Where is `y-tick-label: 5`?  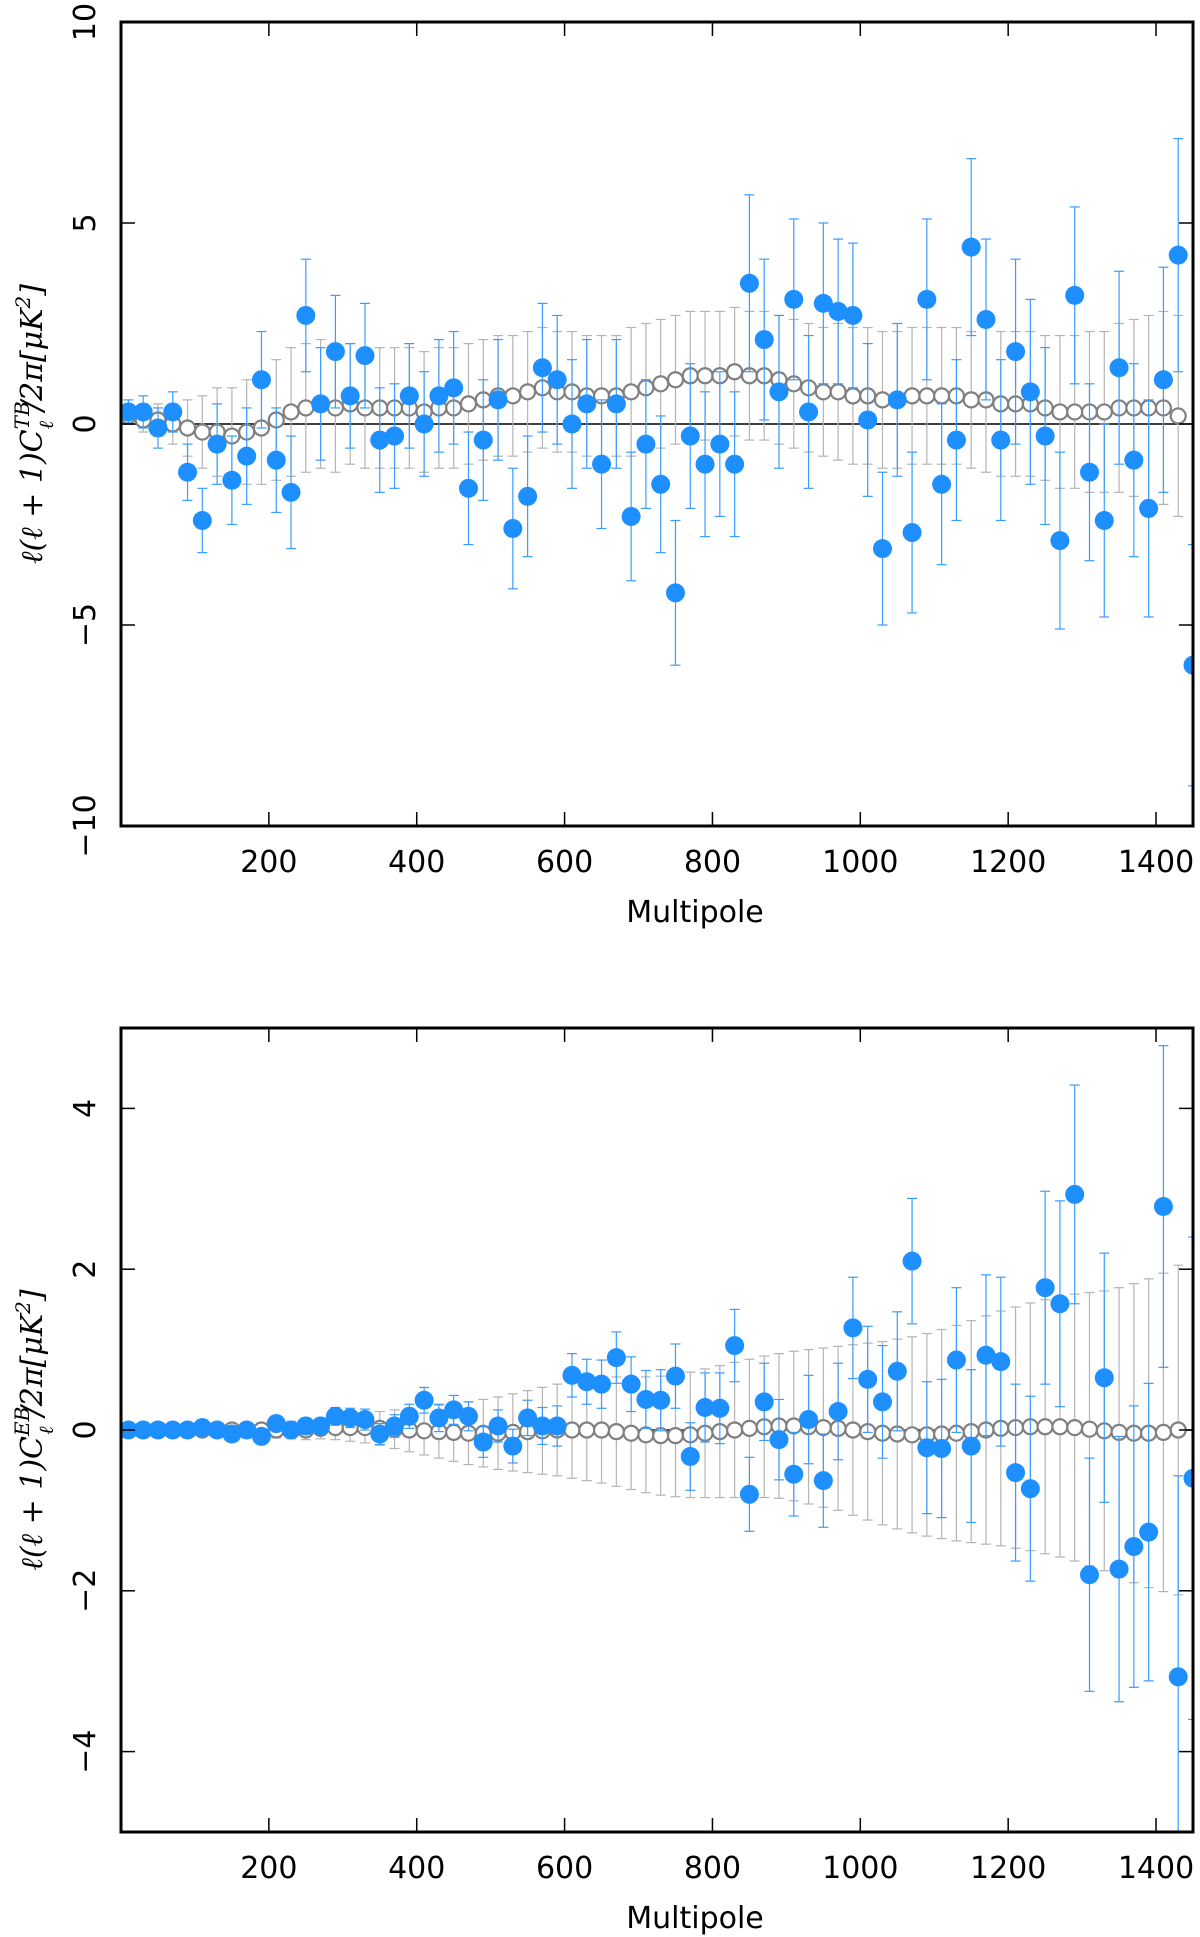
y-tick-label: 5 is located at coordinates (85, 222).